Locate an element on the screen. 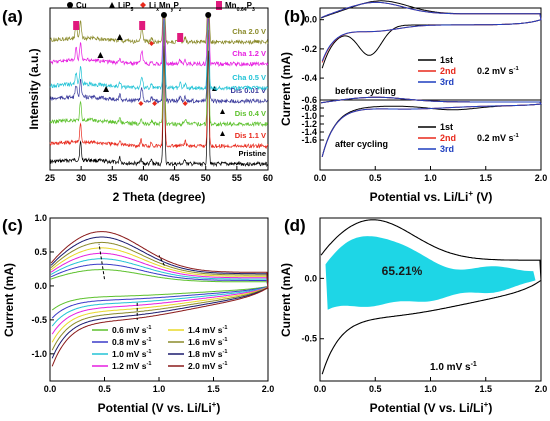 Image resolution: width=550 pixels, height=421 pixels. x-tick-label-c: 1.5 is located at coordinates (213, 389).